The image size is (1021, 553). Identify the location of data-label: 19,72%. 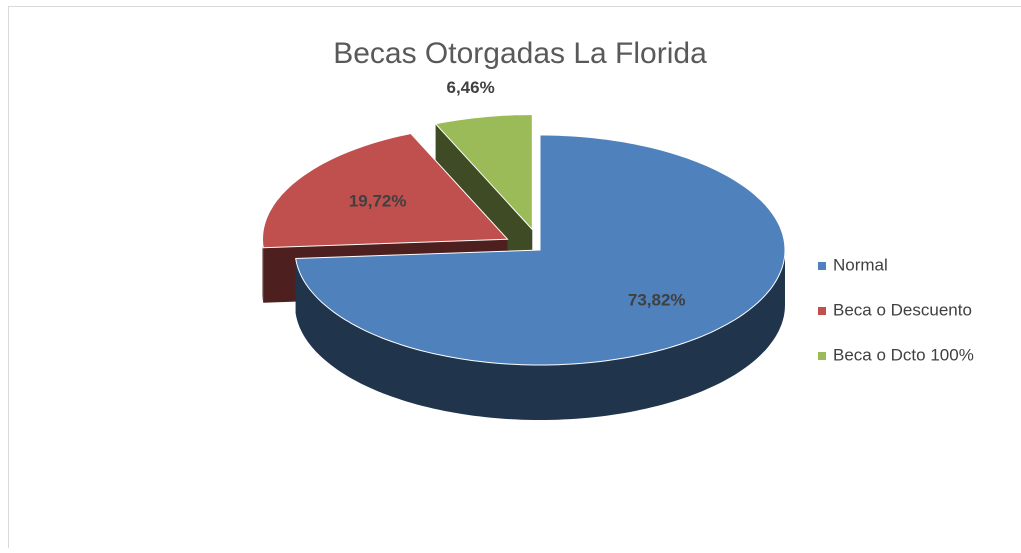
(378, 201).